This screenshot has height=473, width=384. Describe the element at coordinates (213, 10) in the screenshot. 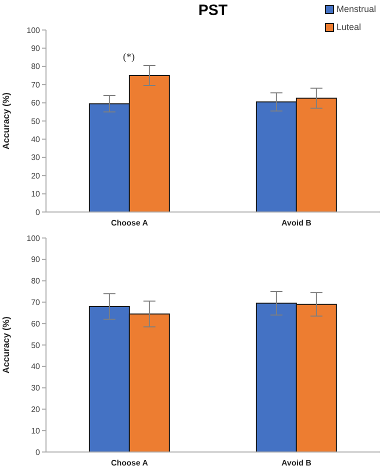

I see `chart-title: PST` at that location.